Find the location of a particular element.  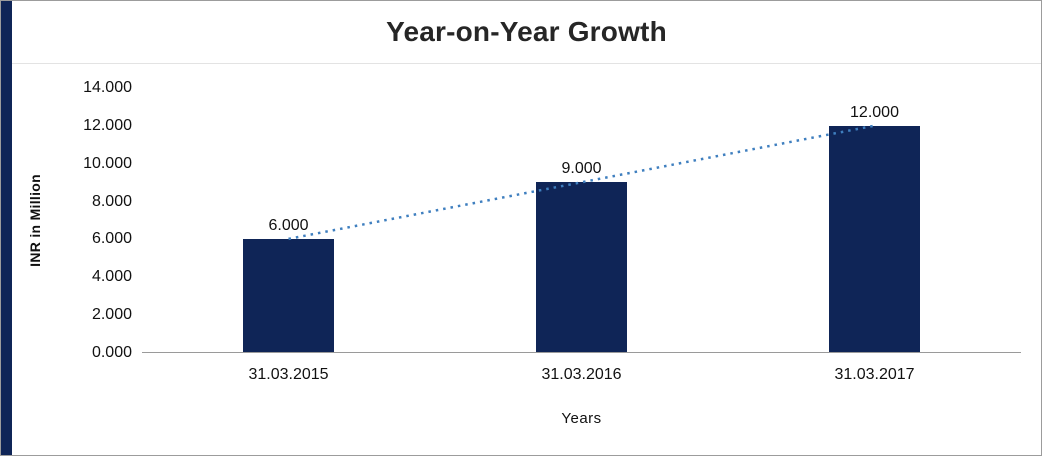

x-axis: 31.03.2015 31.03.2016 31.03.2017 is located at coordinates (581, 375).